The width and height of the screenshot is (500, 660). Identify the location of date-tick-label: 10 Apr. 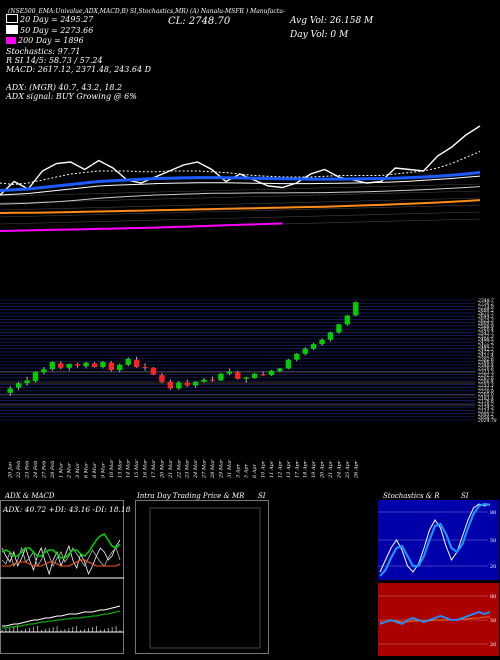
(264, 469).